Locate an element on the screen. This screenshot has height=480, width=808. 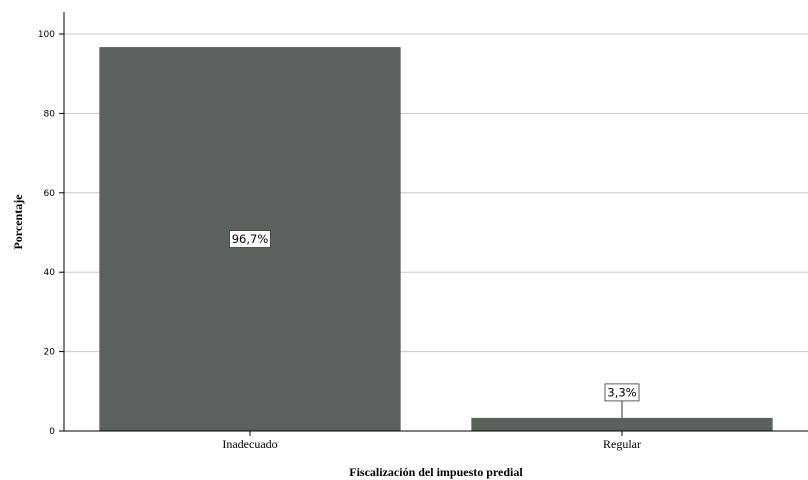
y-axis-title: Porcentaje is located at coordinates (18, 222).